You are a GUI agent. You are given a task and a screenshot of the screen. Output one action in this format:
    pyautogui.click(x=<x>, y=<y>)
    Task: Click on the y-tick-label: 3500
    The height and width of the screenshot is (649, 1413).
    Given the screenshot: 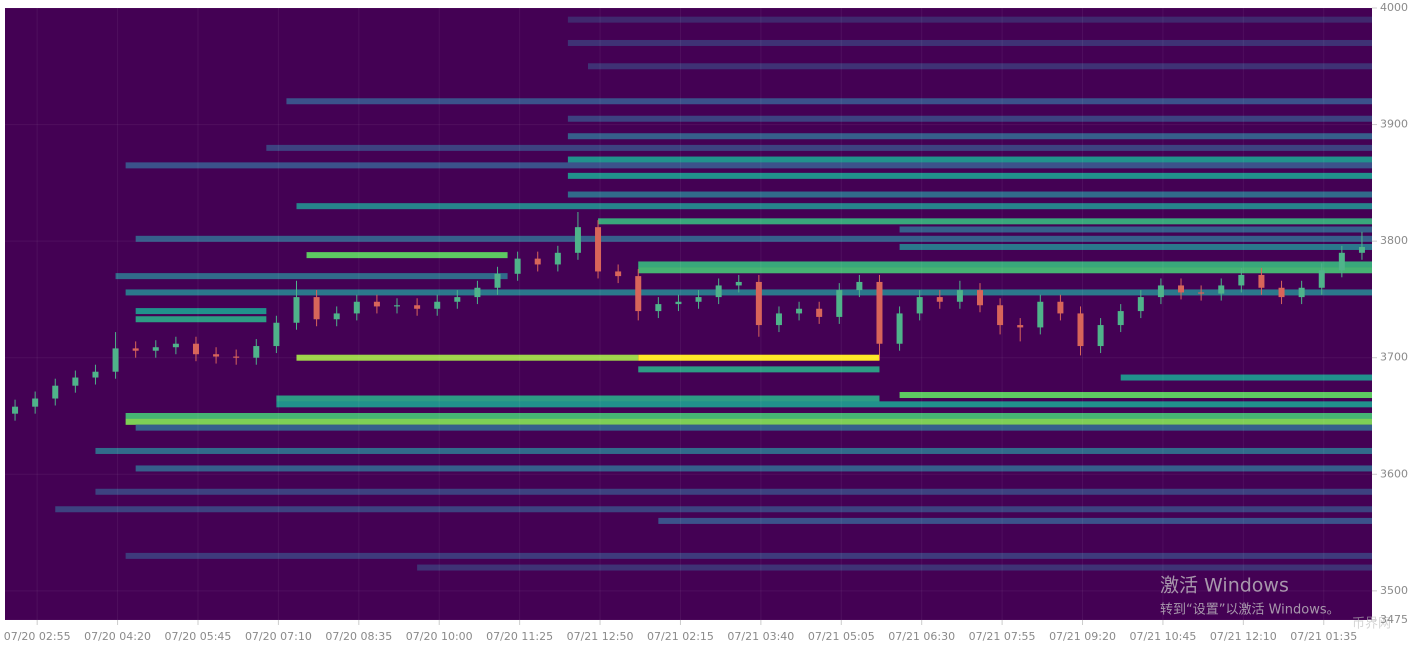 What is the action you would take?
    pyautogui.click(x=1394, y=590)
    